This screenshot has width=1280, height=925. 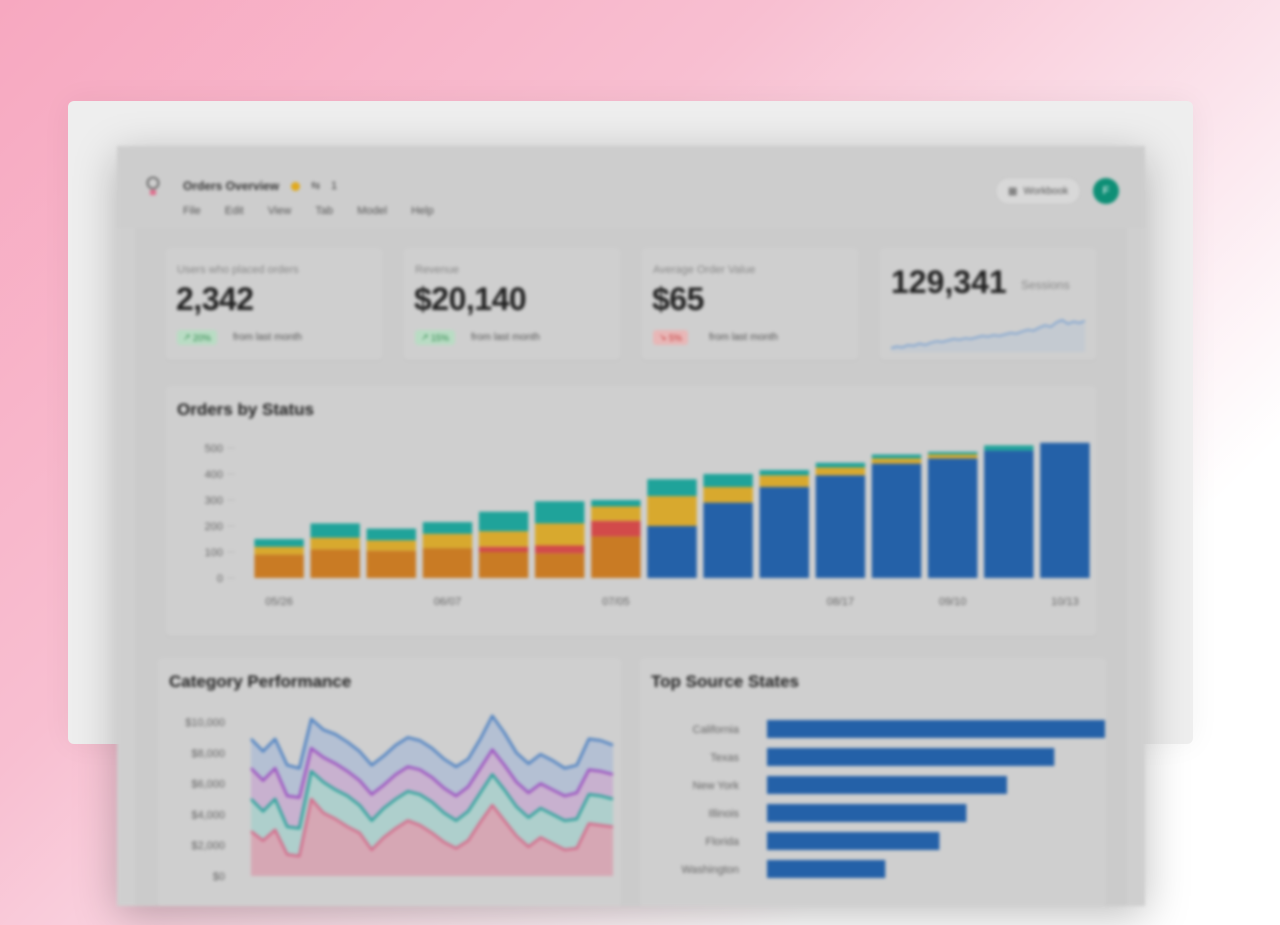 What do you see at coordinates (435, 337) in the screenshot?
I see `delta-badge: ↗ 15%` at bounding box center [435, 337].